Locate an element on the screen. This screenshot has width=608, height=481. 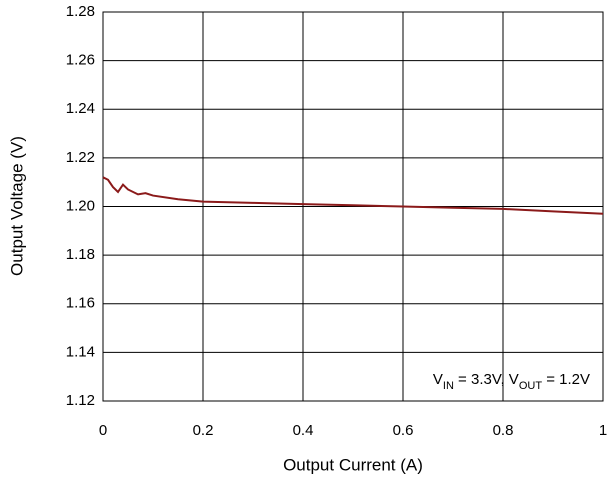
x-tick-label: 0.8 is located at coordinates (503, 430).